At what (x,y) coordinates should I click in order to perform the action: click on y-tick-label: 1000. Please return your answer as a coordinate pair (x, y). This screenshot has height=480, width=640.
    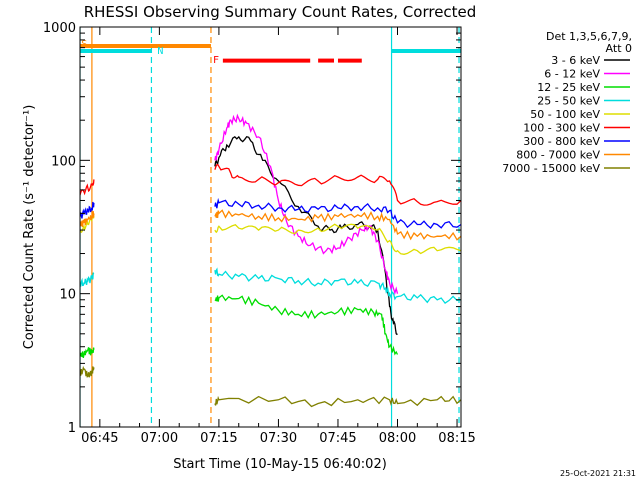
    Looking at the image, I should click on (59, 28).